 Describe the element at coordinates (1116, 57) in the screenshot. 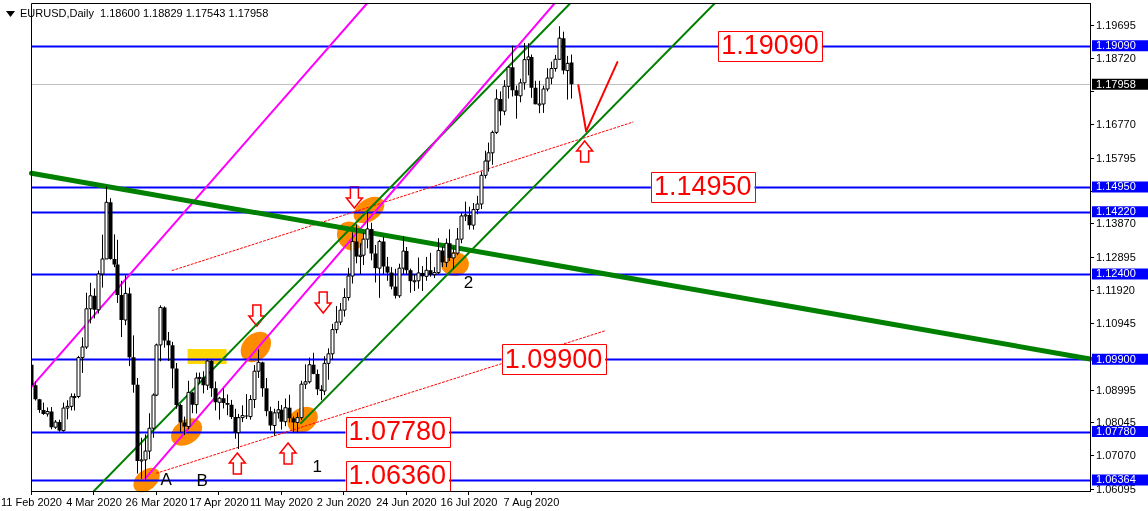

I see `y-tick-label: 1.18720` at that location.